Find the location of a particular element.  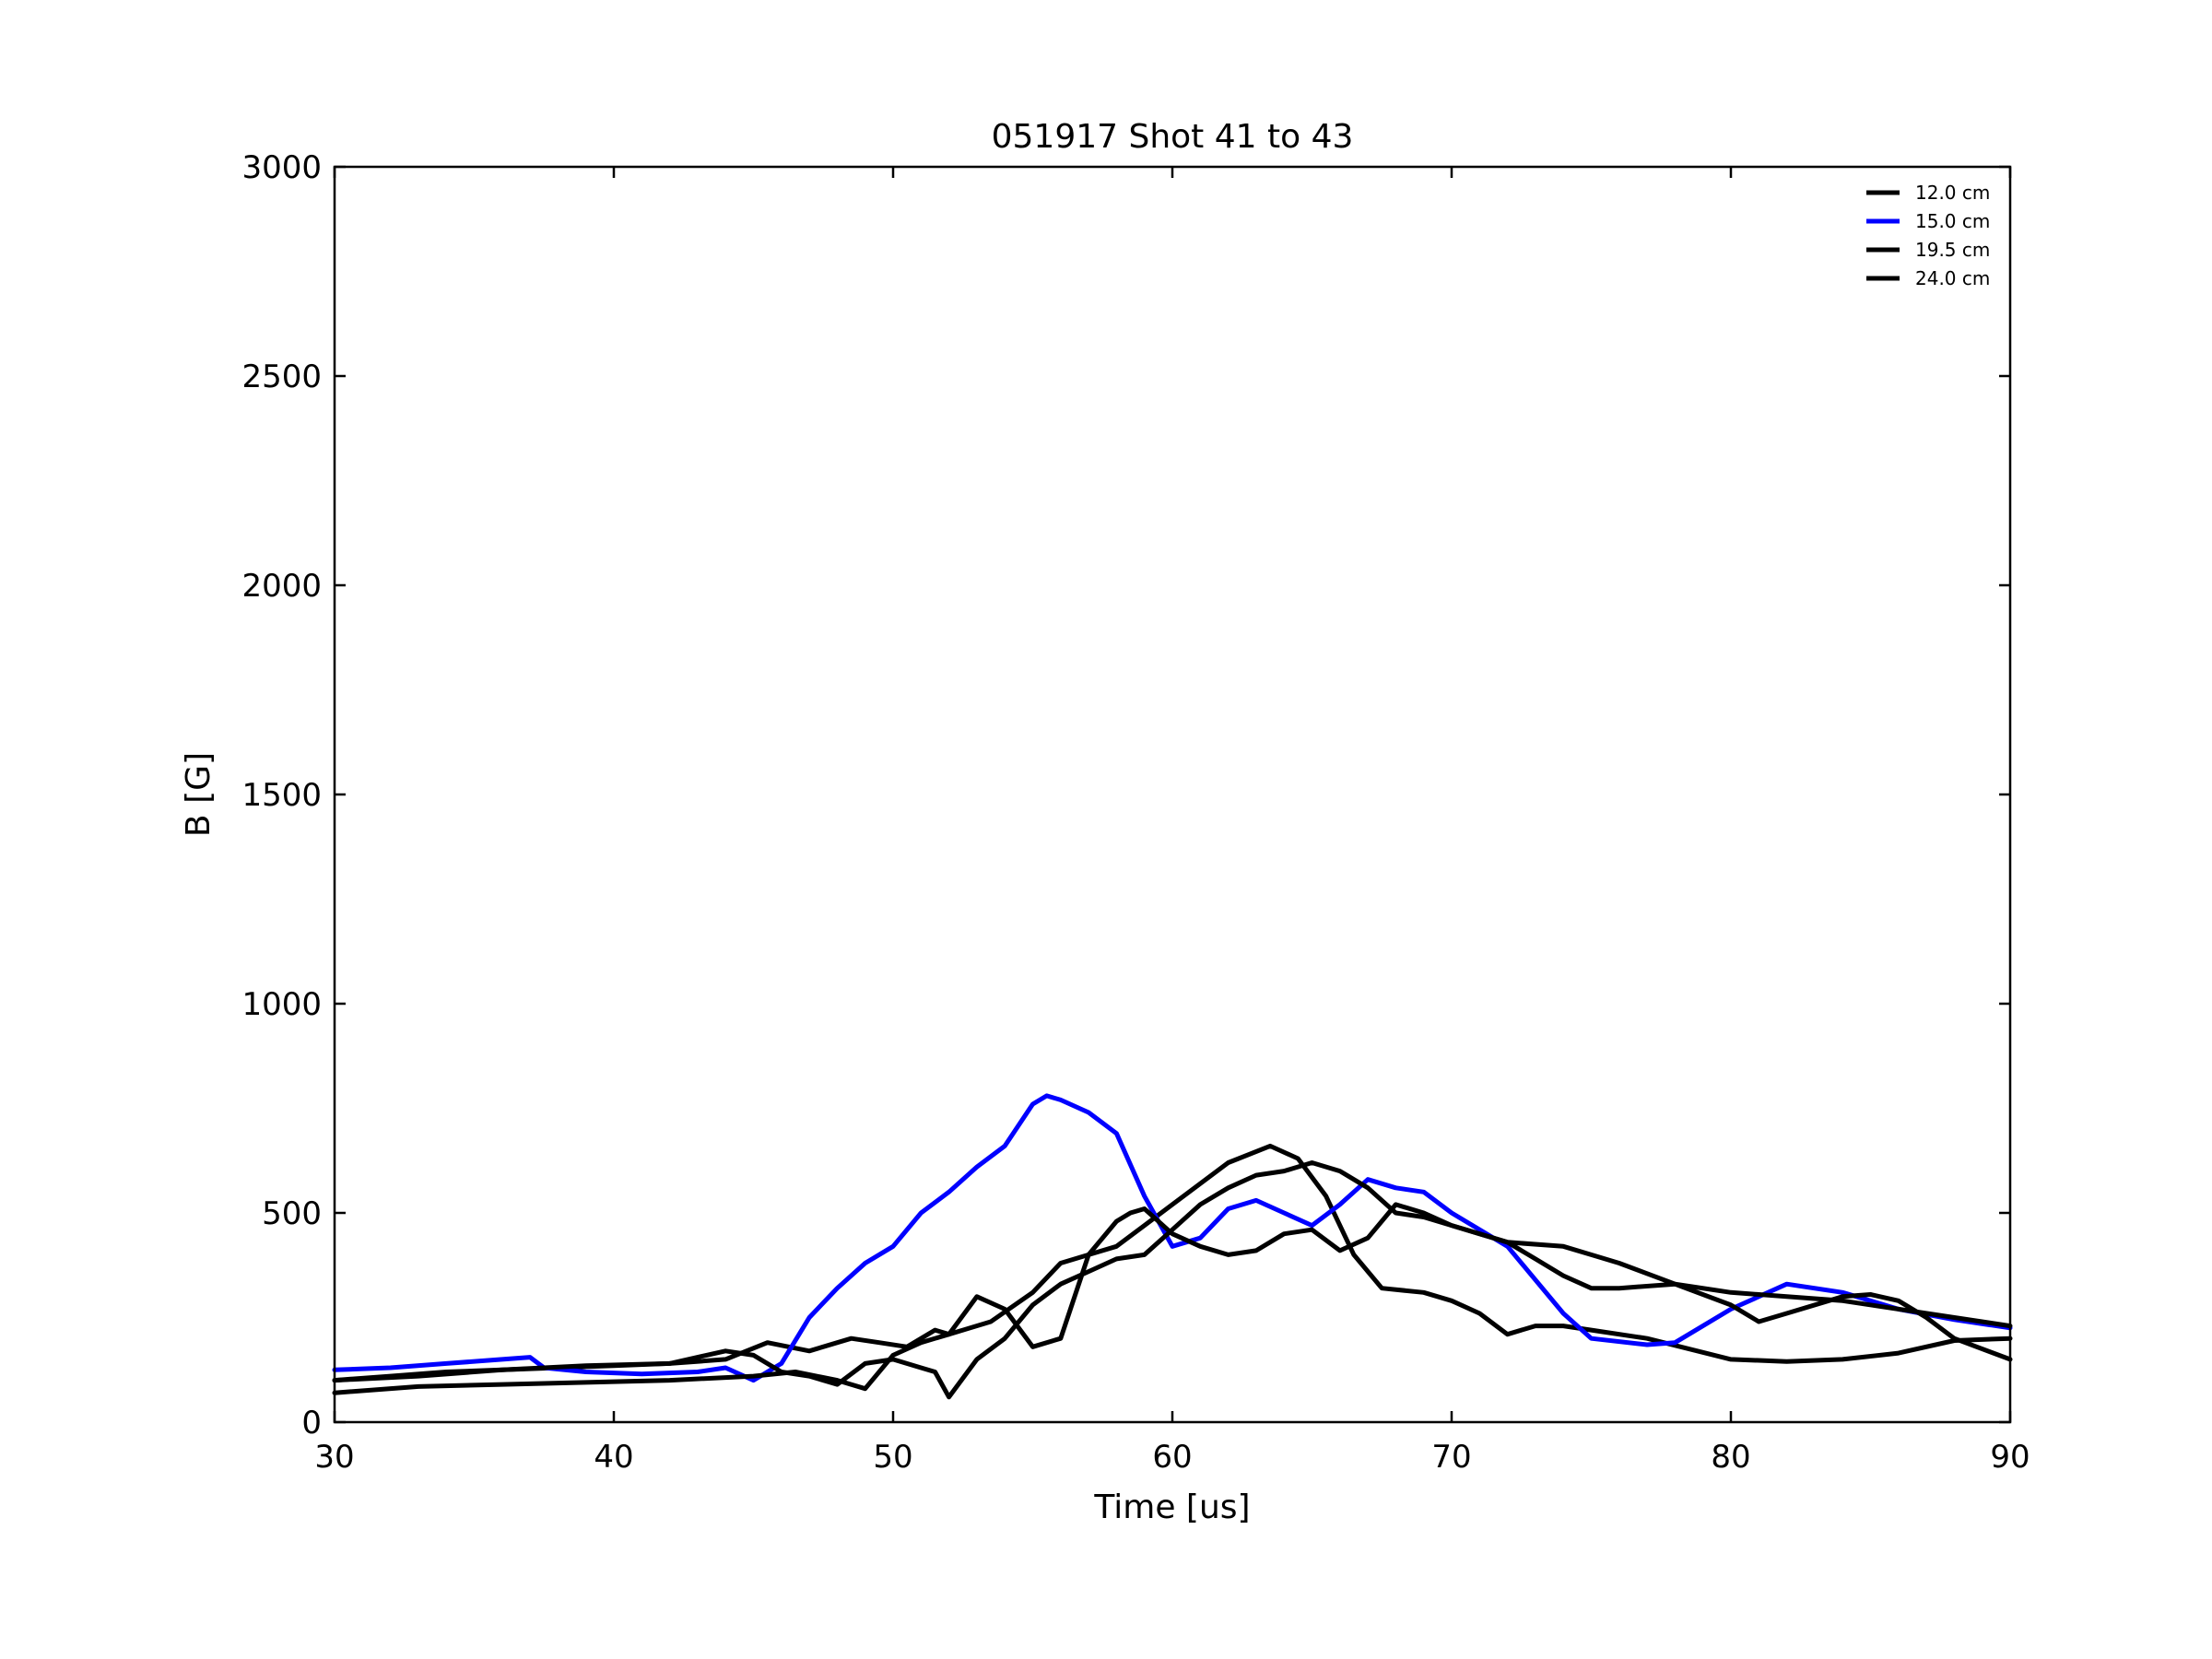

chart-title: 051917 Shot 41 to 43 is located at coordinates (1173, 137).